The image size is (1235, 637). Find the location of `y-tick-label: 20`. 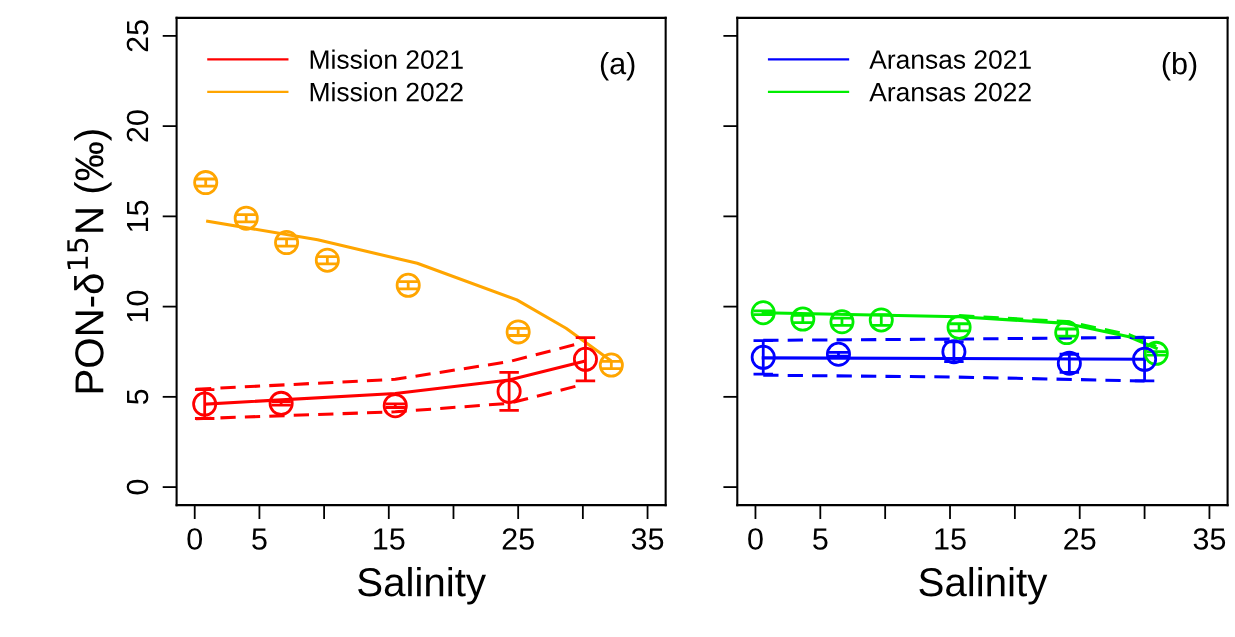

y-tick-label: 20 is located at coordinates (137, 126).